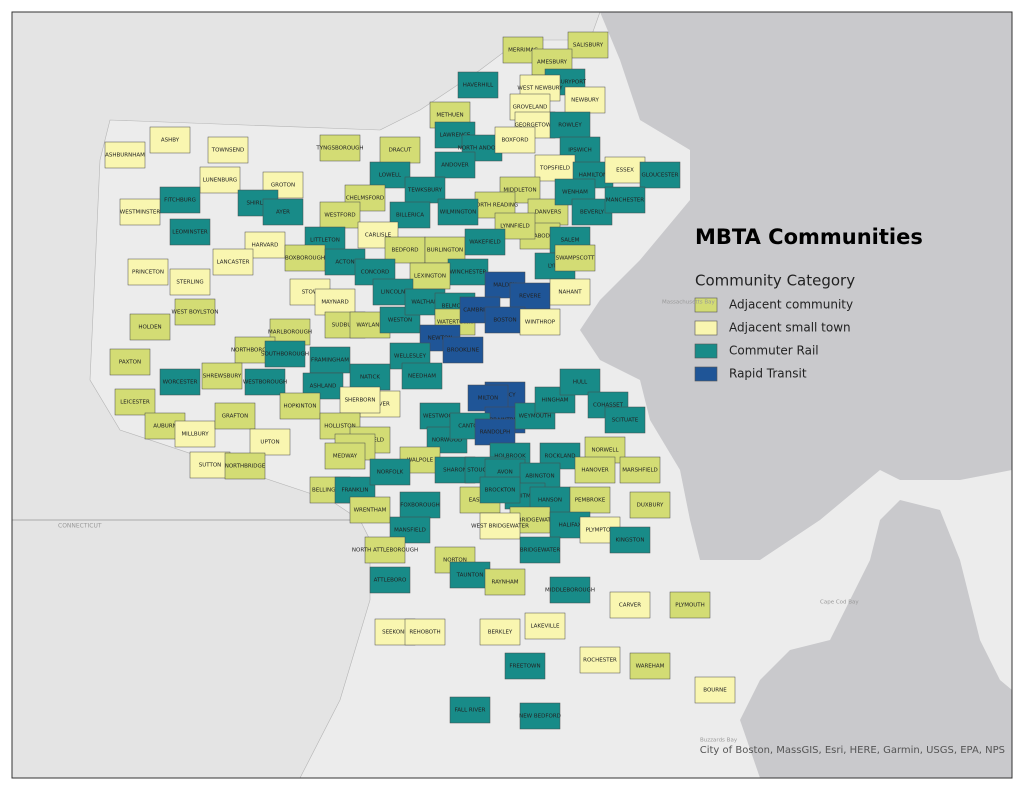  I want to click on town-label: FRANKLIN, so click(354, 491).